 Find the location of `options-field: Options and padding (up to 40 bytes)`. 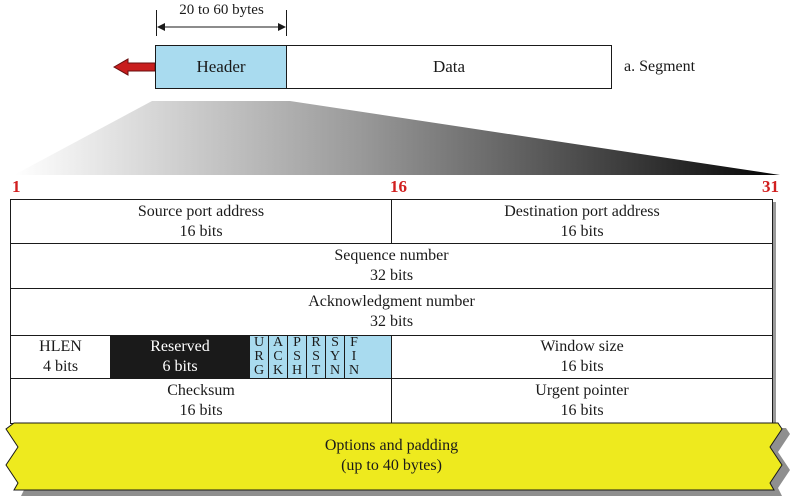

options-field: Options and padding (up to 40 bytes) is located at coordinates (391, 456).